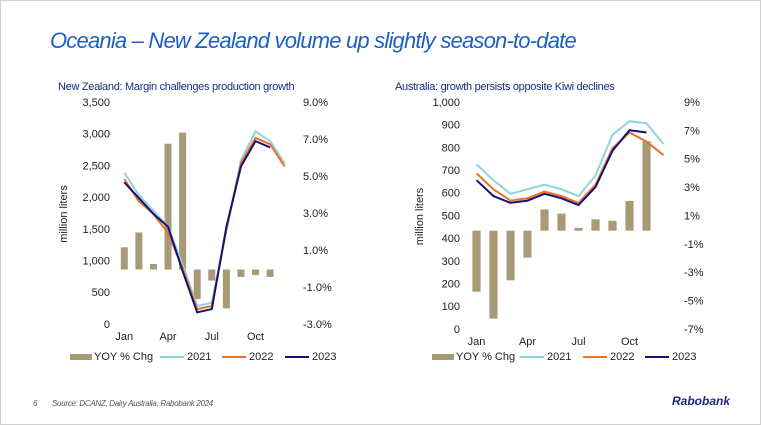  I want to click on y2-tick-label: -1%, so click(694, 245).